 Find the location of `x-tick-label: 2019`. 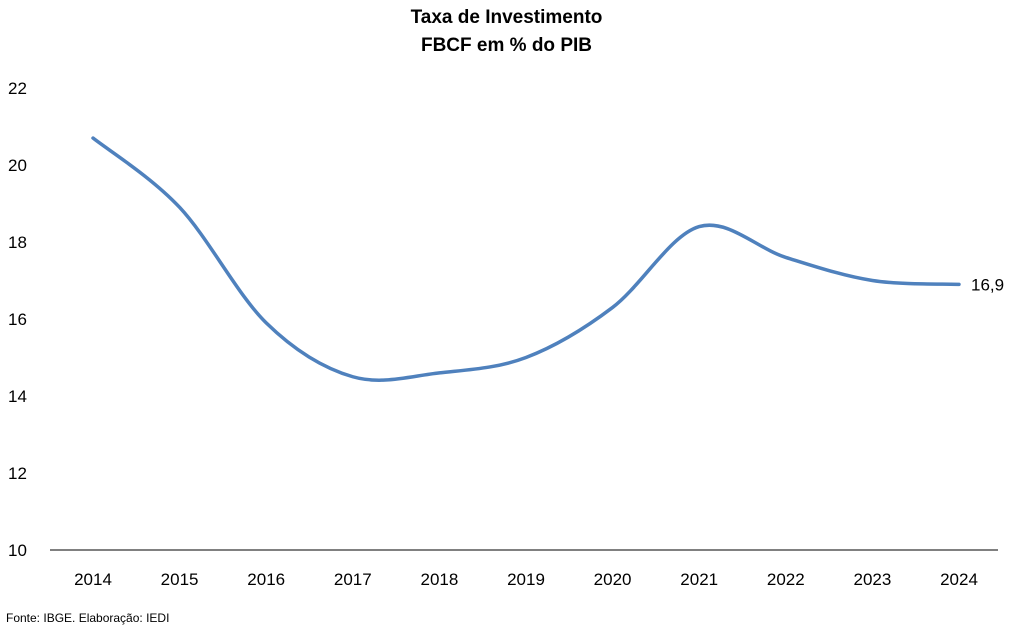

x-tick-label: 2019 is located at coordinates (526, 579).